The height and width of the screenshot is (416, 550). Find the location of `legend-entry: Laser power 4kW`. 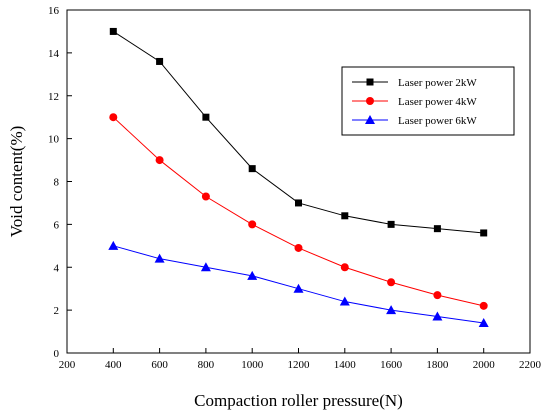

legend-entry: Laser power 4kW is located at coordinates (414, 102).